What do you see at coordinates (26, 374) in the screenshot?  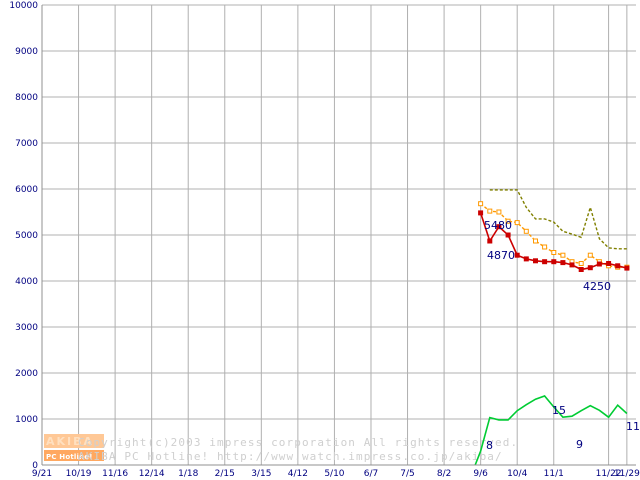 I see `y-axis-tick-label: 2000` at bounding box center [26, 374].